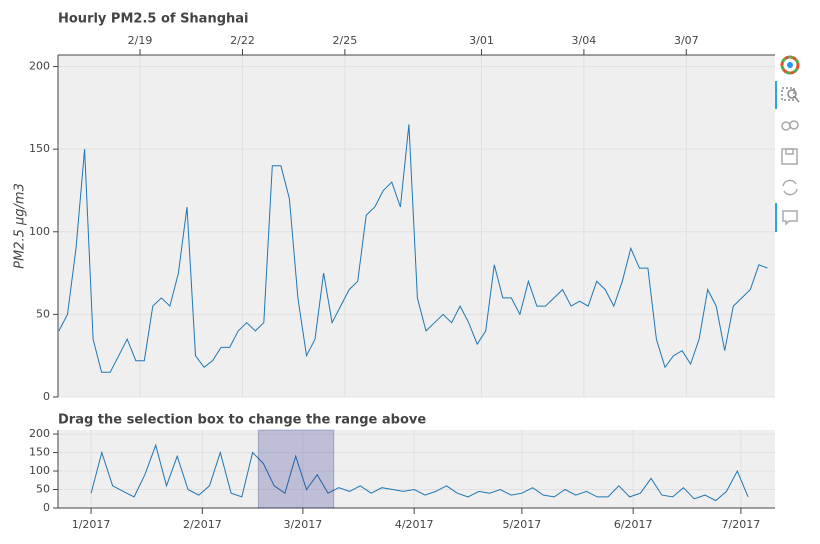 Image resolution: width=820 pixels, height=544 pixels. I want to click on x-tick-label: 2/2017, so click(202, 524).